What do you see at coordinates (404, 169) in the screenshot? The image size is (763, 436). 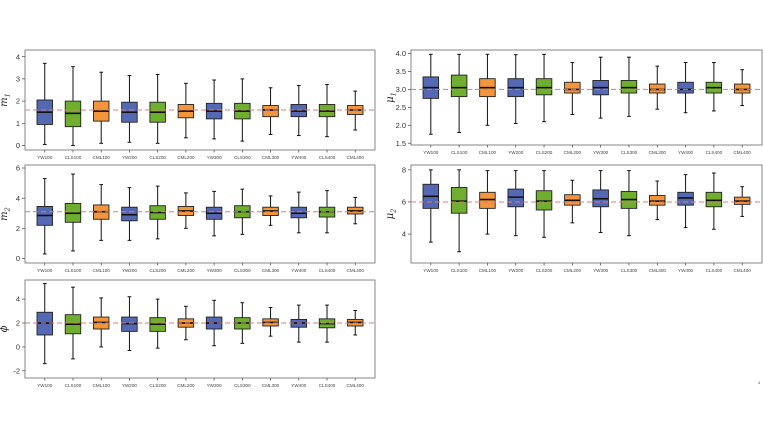 I see `y-tick-label: 8` at bounding box center [404, 169].